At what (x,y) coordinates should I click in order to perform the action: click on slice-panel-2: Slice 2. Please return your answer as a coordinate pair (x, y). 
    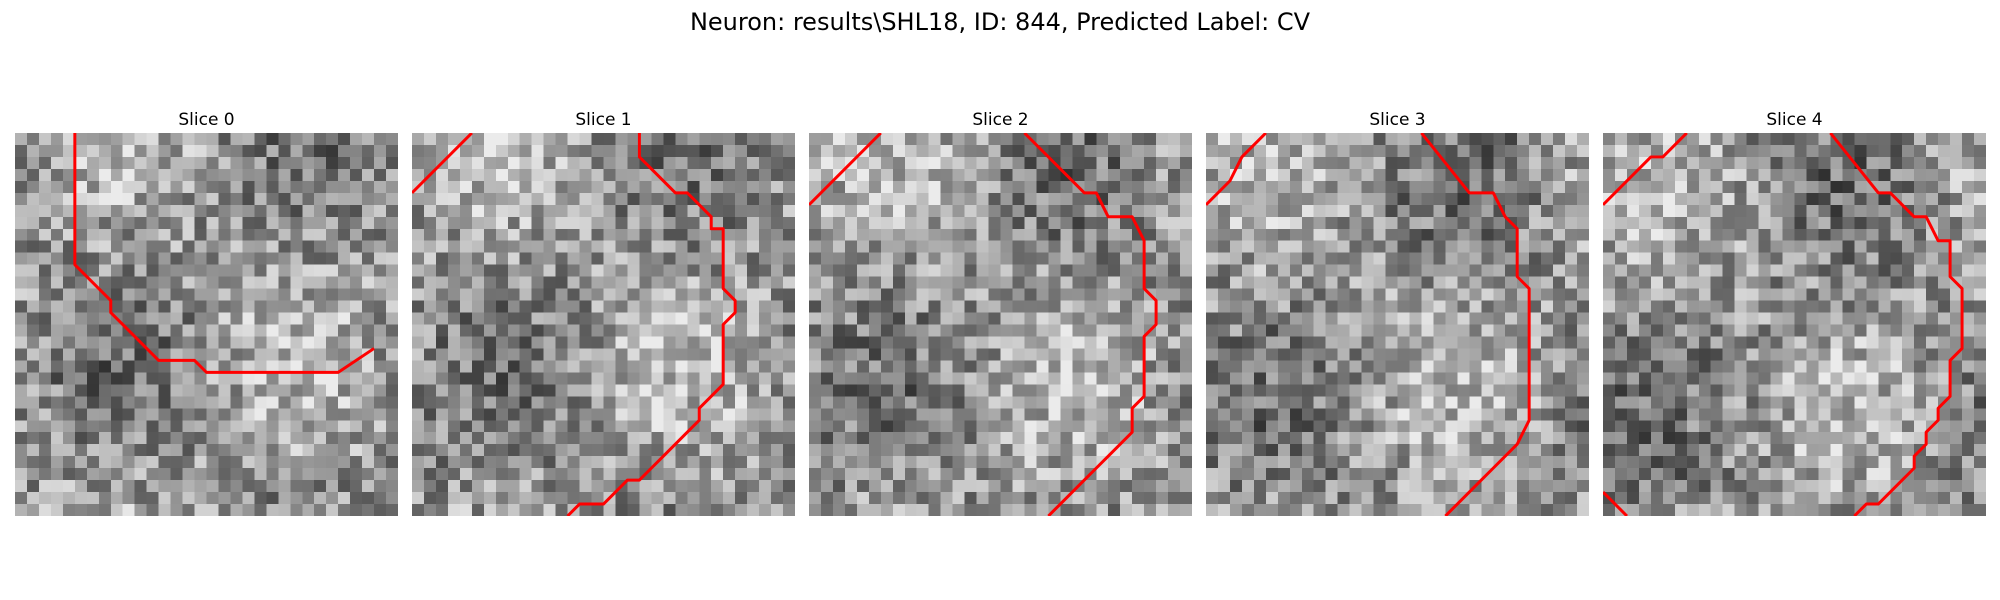
    Looking at the image, I should click on (1000, 312).